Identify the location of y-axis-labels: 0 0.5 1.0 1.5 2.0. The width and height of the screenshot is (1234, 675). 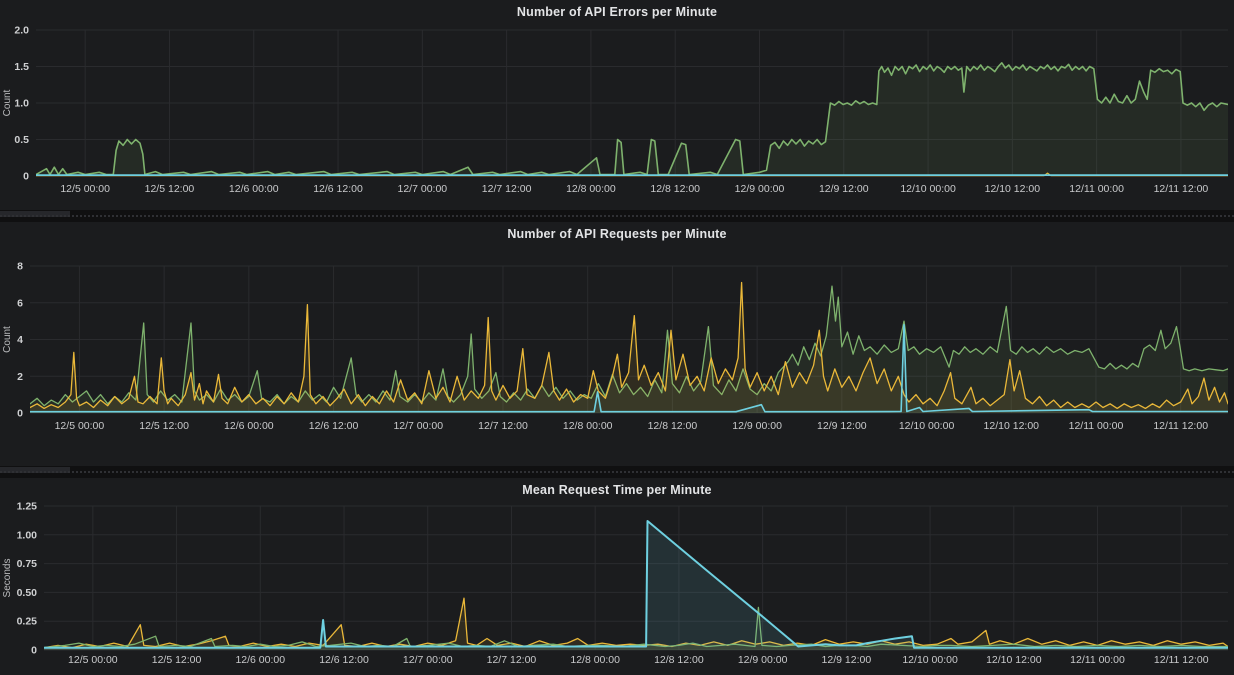
(21, 104).